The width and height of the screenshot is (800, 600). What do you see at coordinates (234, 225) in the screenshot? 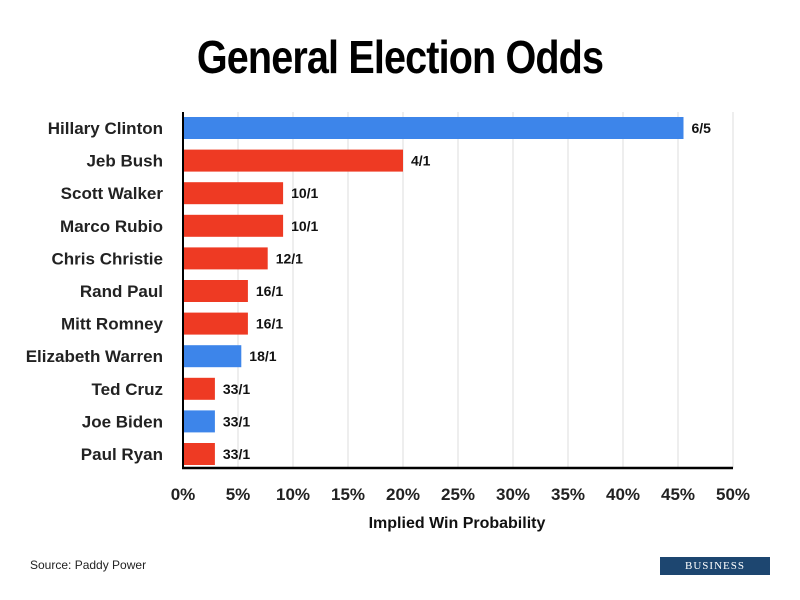
I see `bar-marco-rubio` at bounding box center [234, 225].